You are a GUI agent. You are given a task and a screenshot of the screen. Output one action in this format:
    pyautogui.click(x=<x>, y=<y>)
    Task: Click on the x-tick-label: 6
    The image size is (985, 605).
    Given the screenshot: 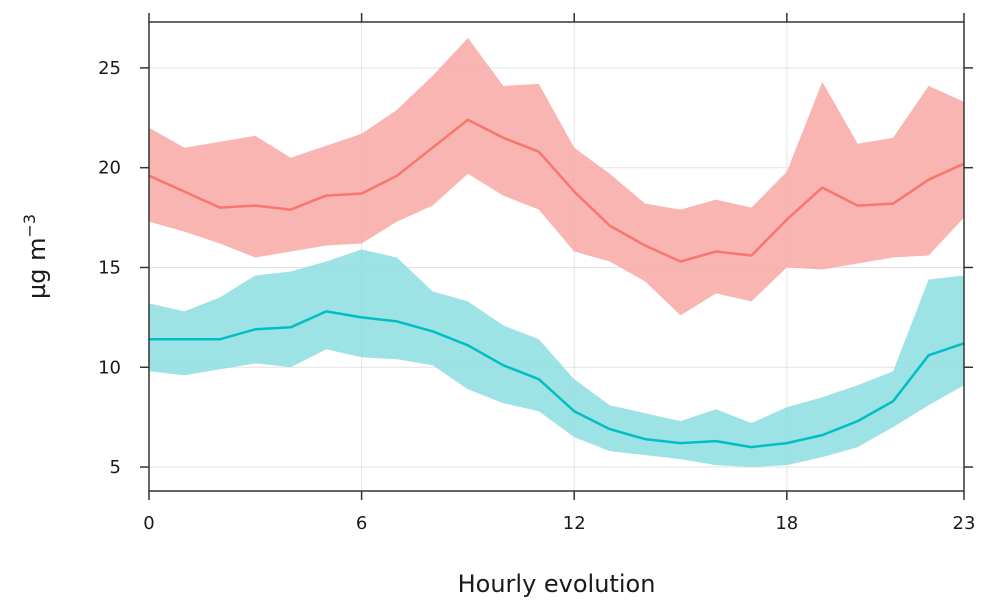 What is the action you would take?
    pyautogui.click(x=361, y=523)
    